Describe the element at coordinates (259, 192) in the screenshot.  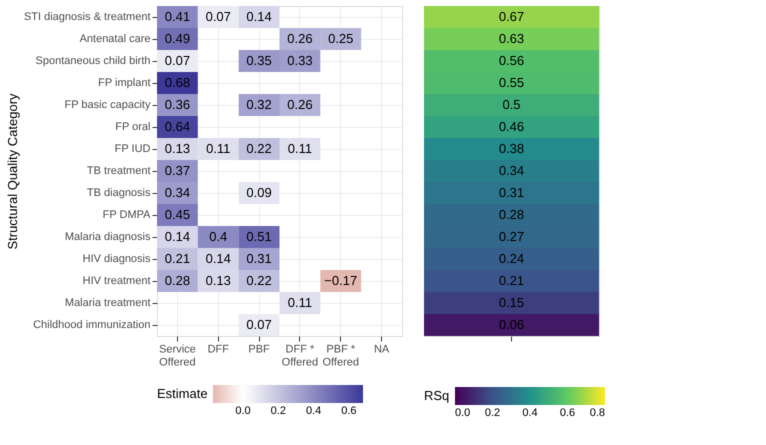
I see `data-label: 0.09` at that location.